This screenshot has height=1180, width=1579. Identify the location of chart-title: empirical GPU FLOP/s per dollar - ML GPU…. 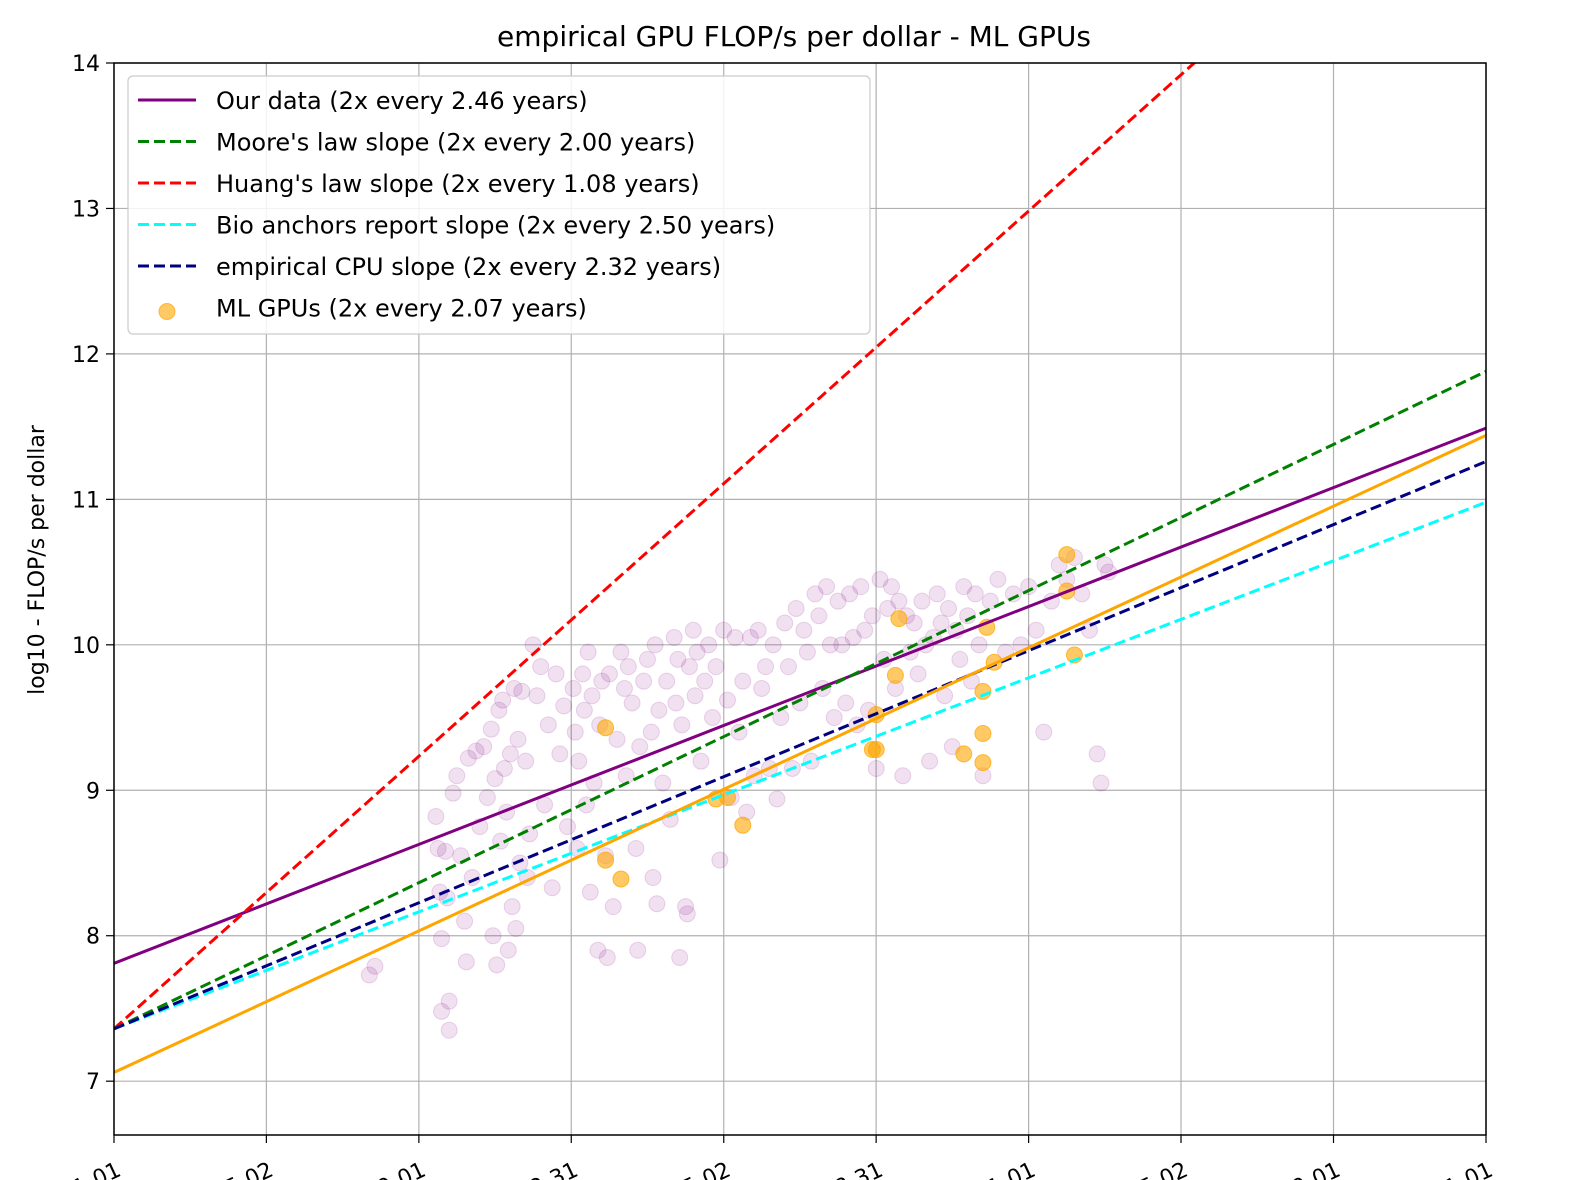
(794, 36).